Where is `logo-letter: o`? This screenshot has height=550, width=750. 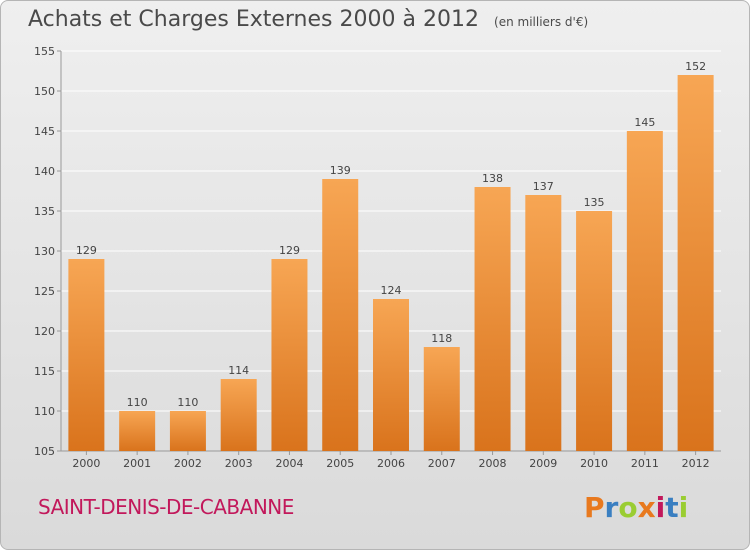 logo-letter: o is located at coordinates (628, 507).